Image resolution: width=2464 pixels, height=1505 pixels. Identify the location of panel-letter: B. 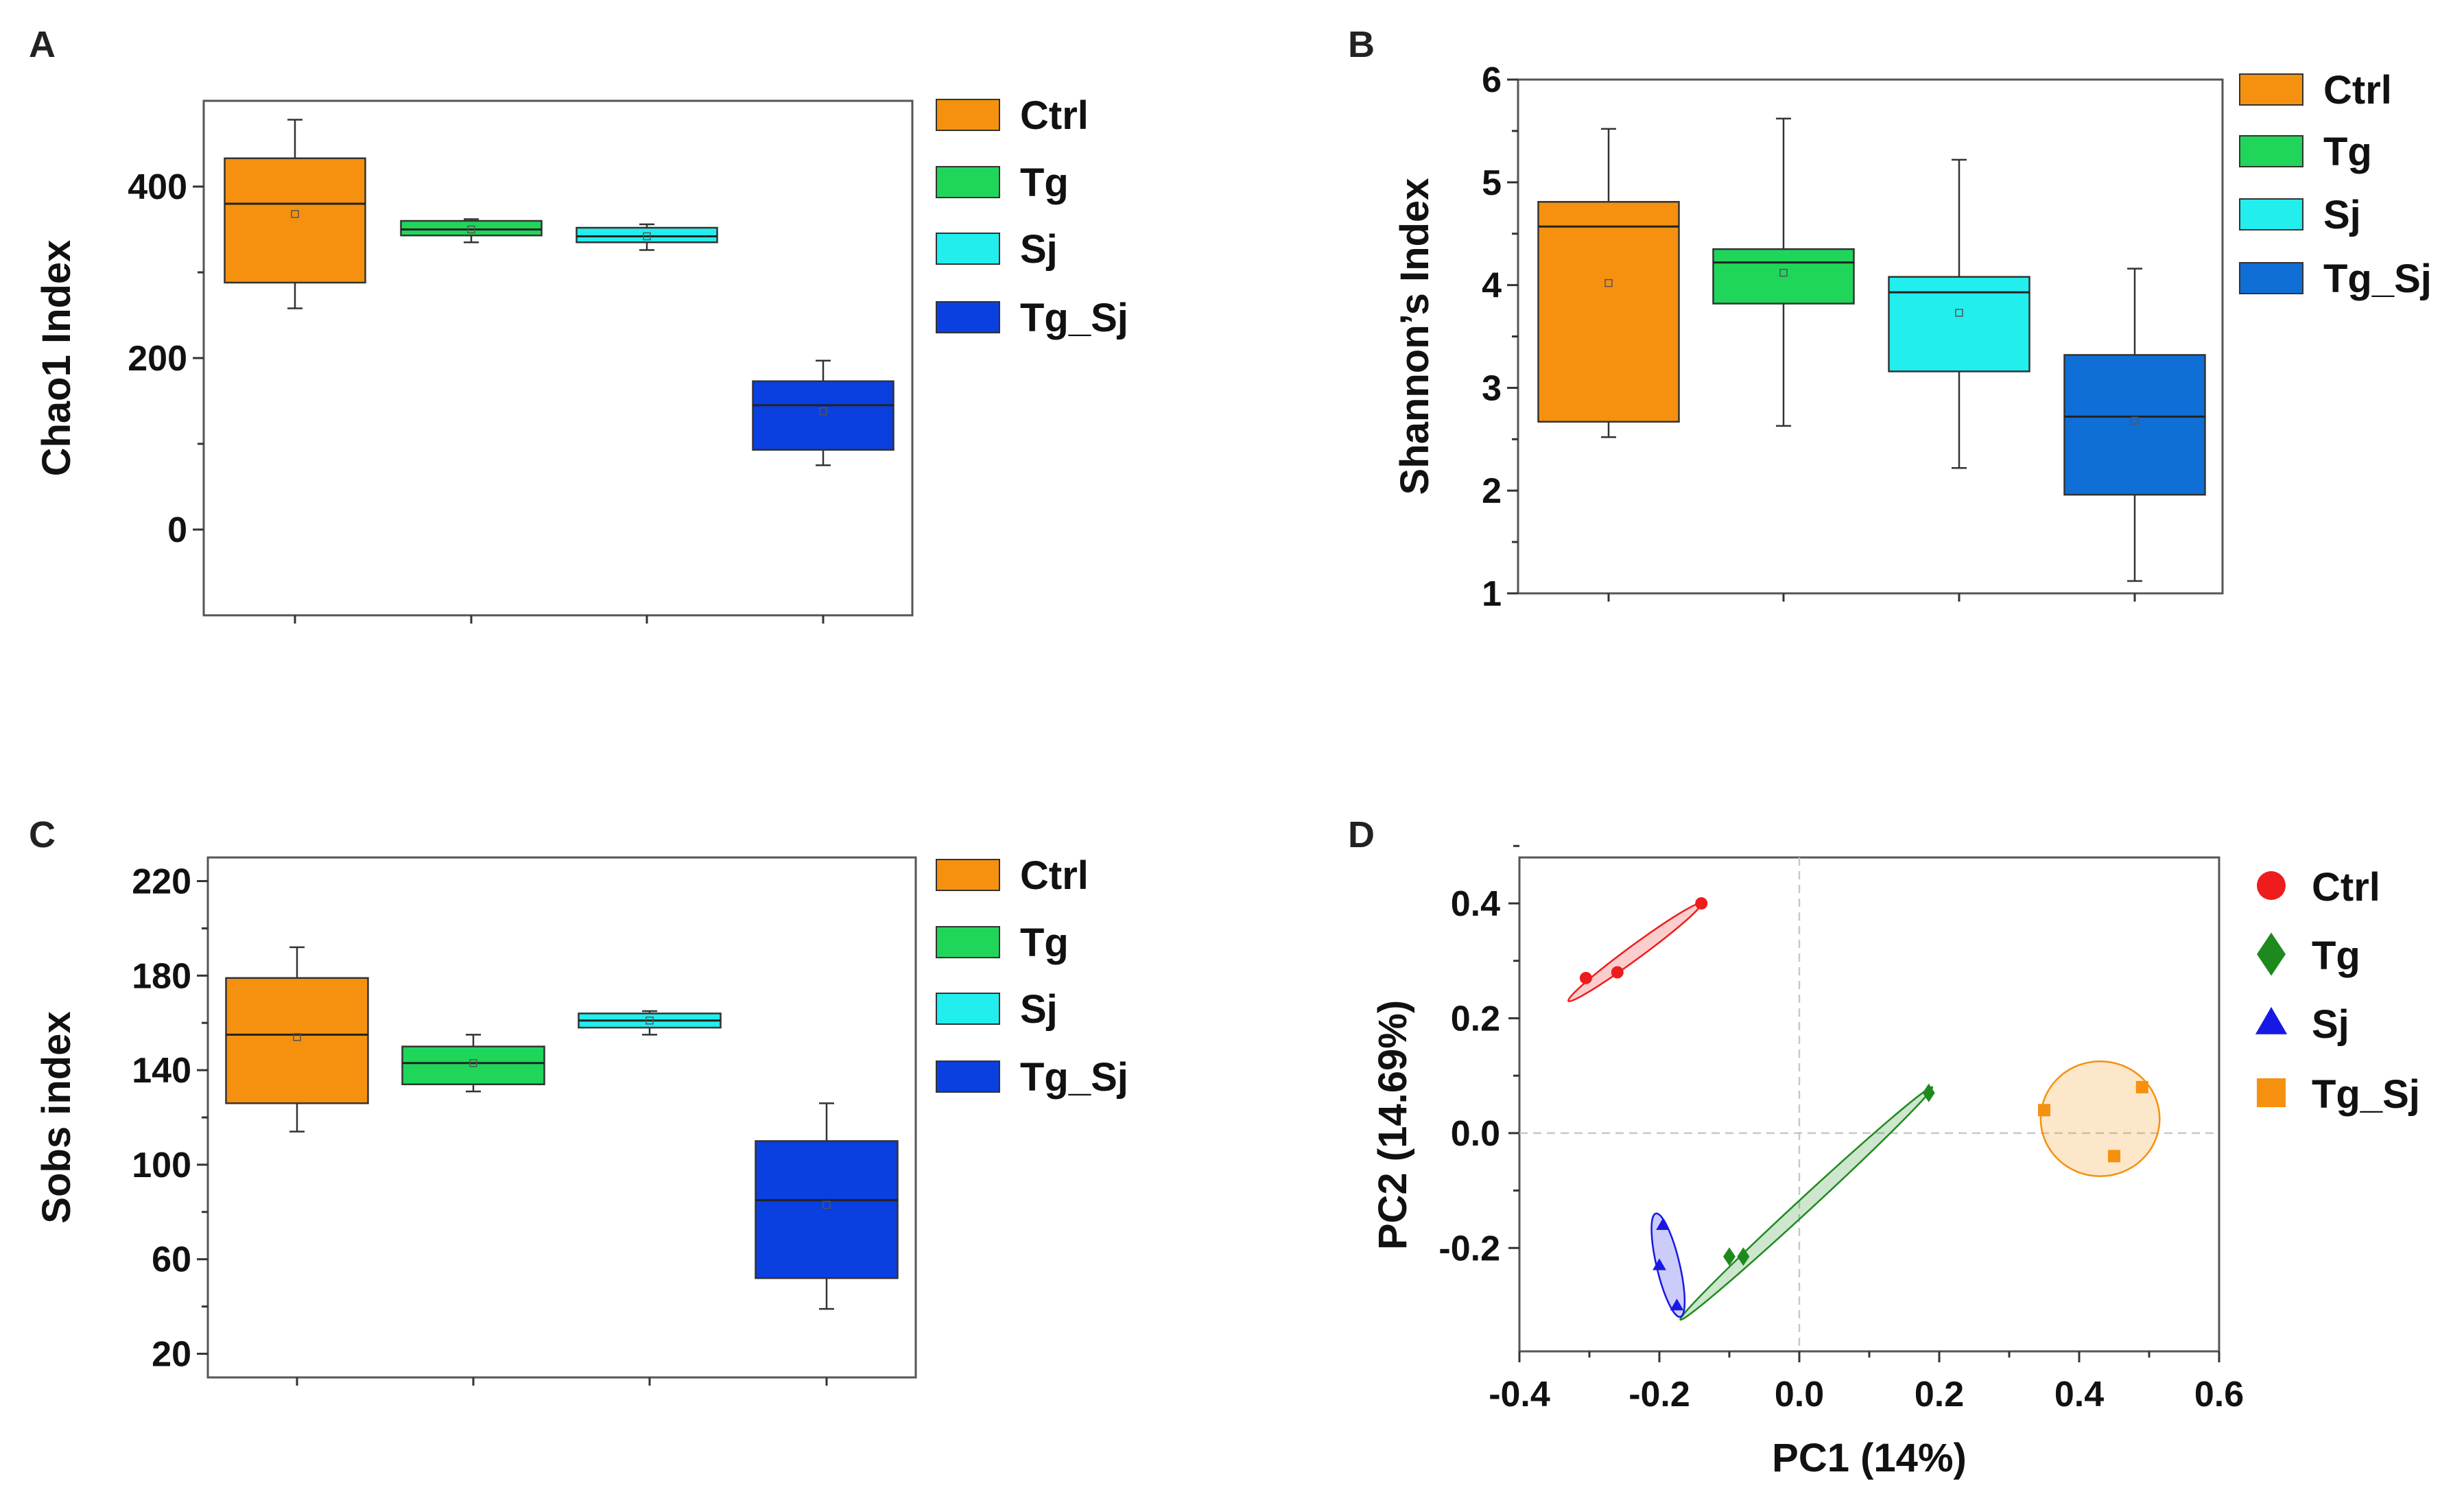
(1361, 44).